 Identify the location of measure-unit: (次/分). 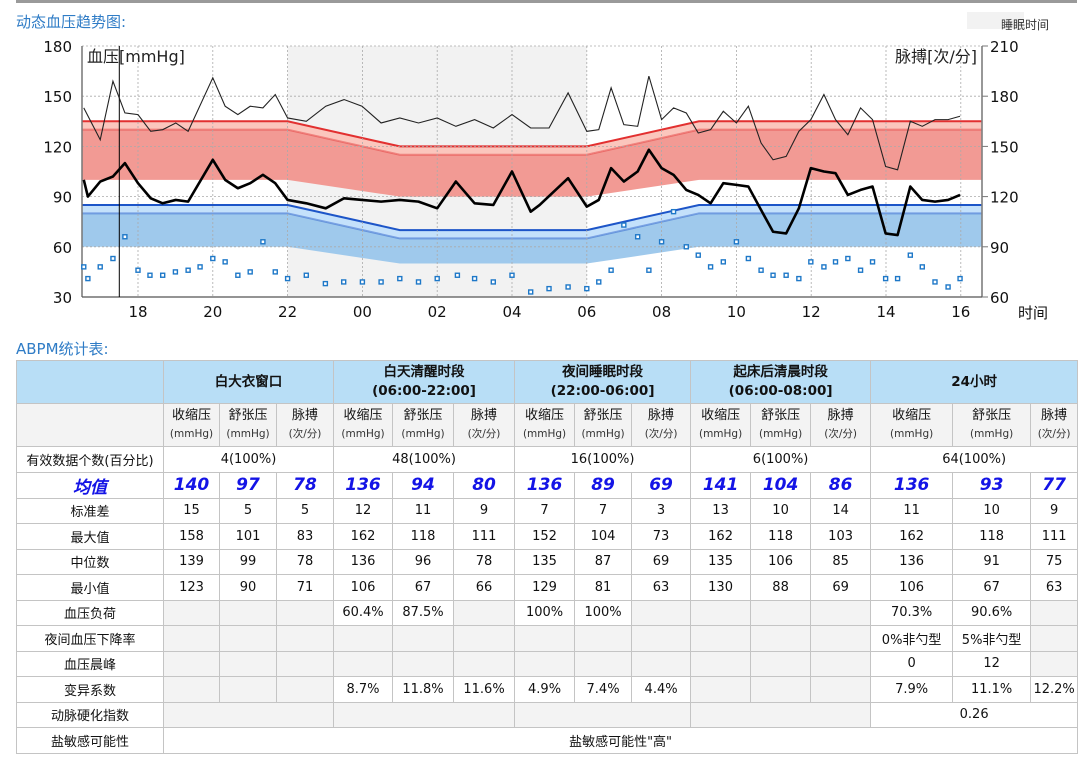
(484, 434).